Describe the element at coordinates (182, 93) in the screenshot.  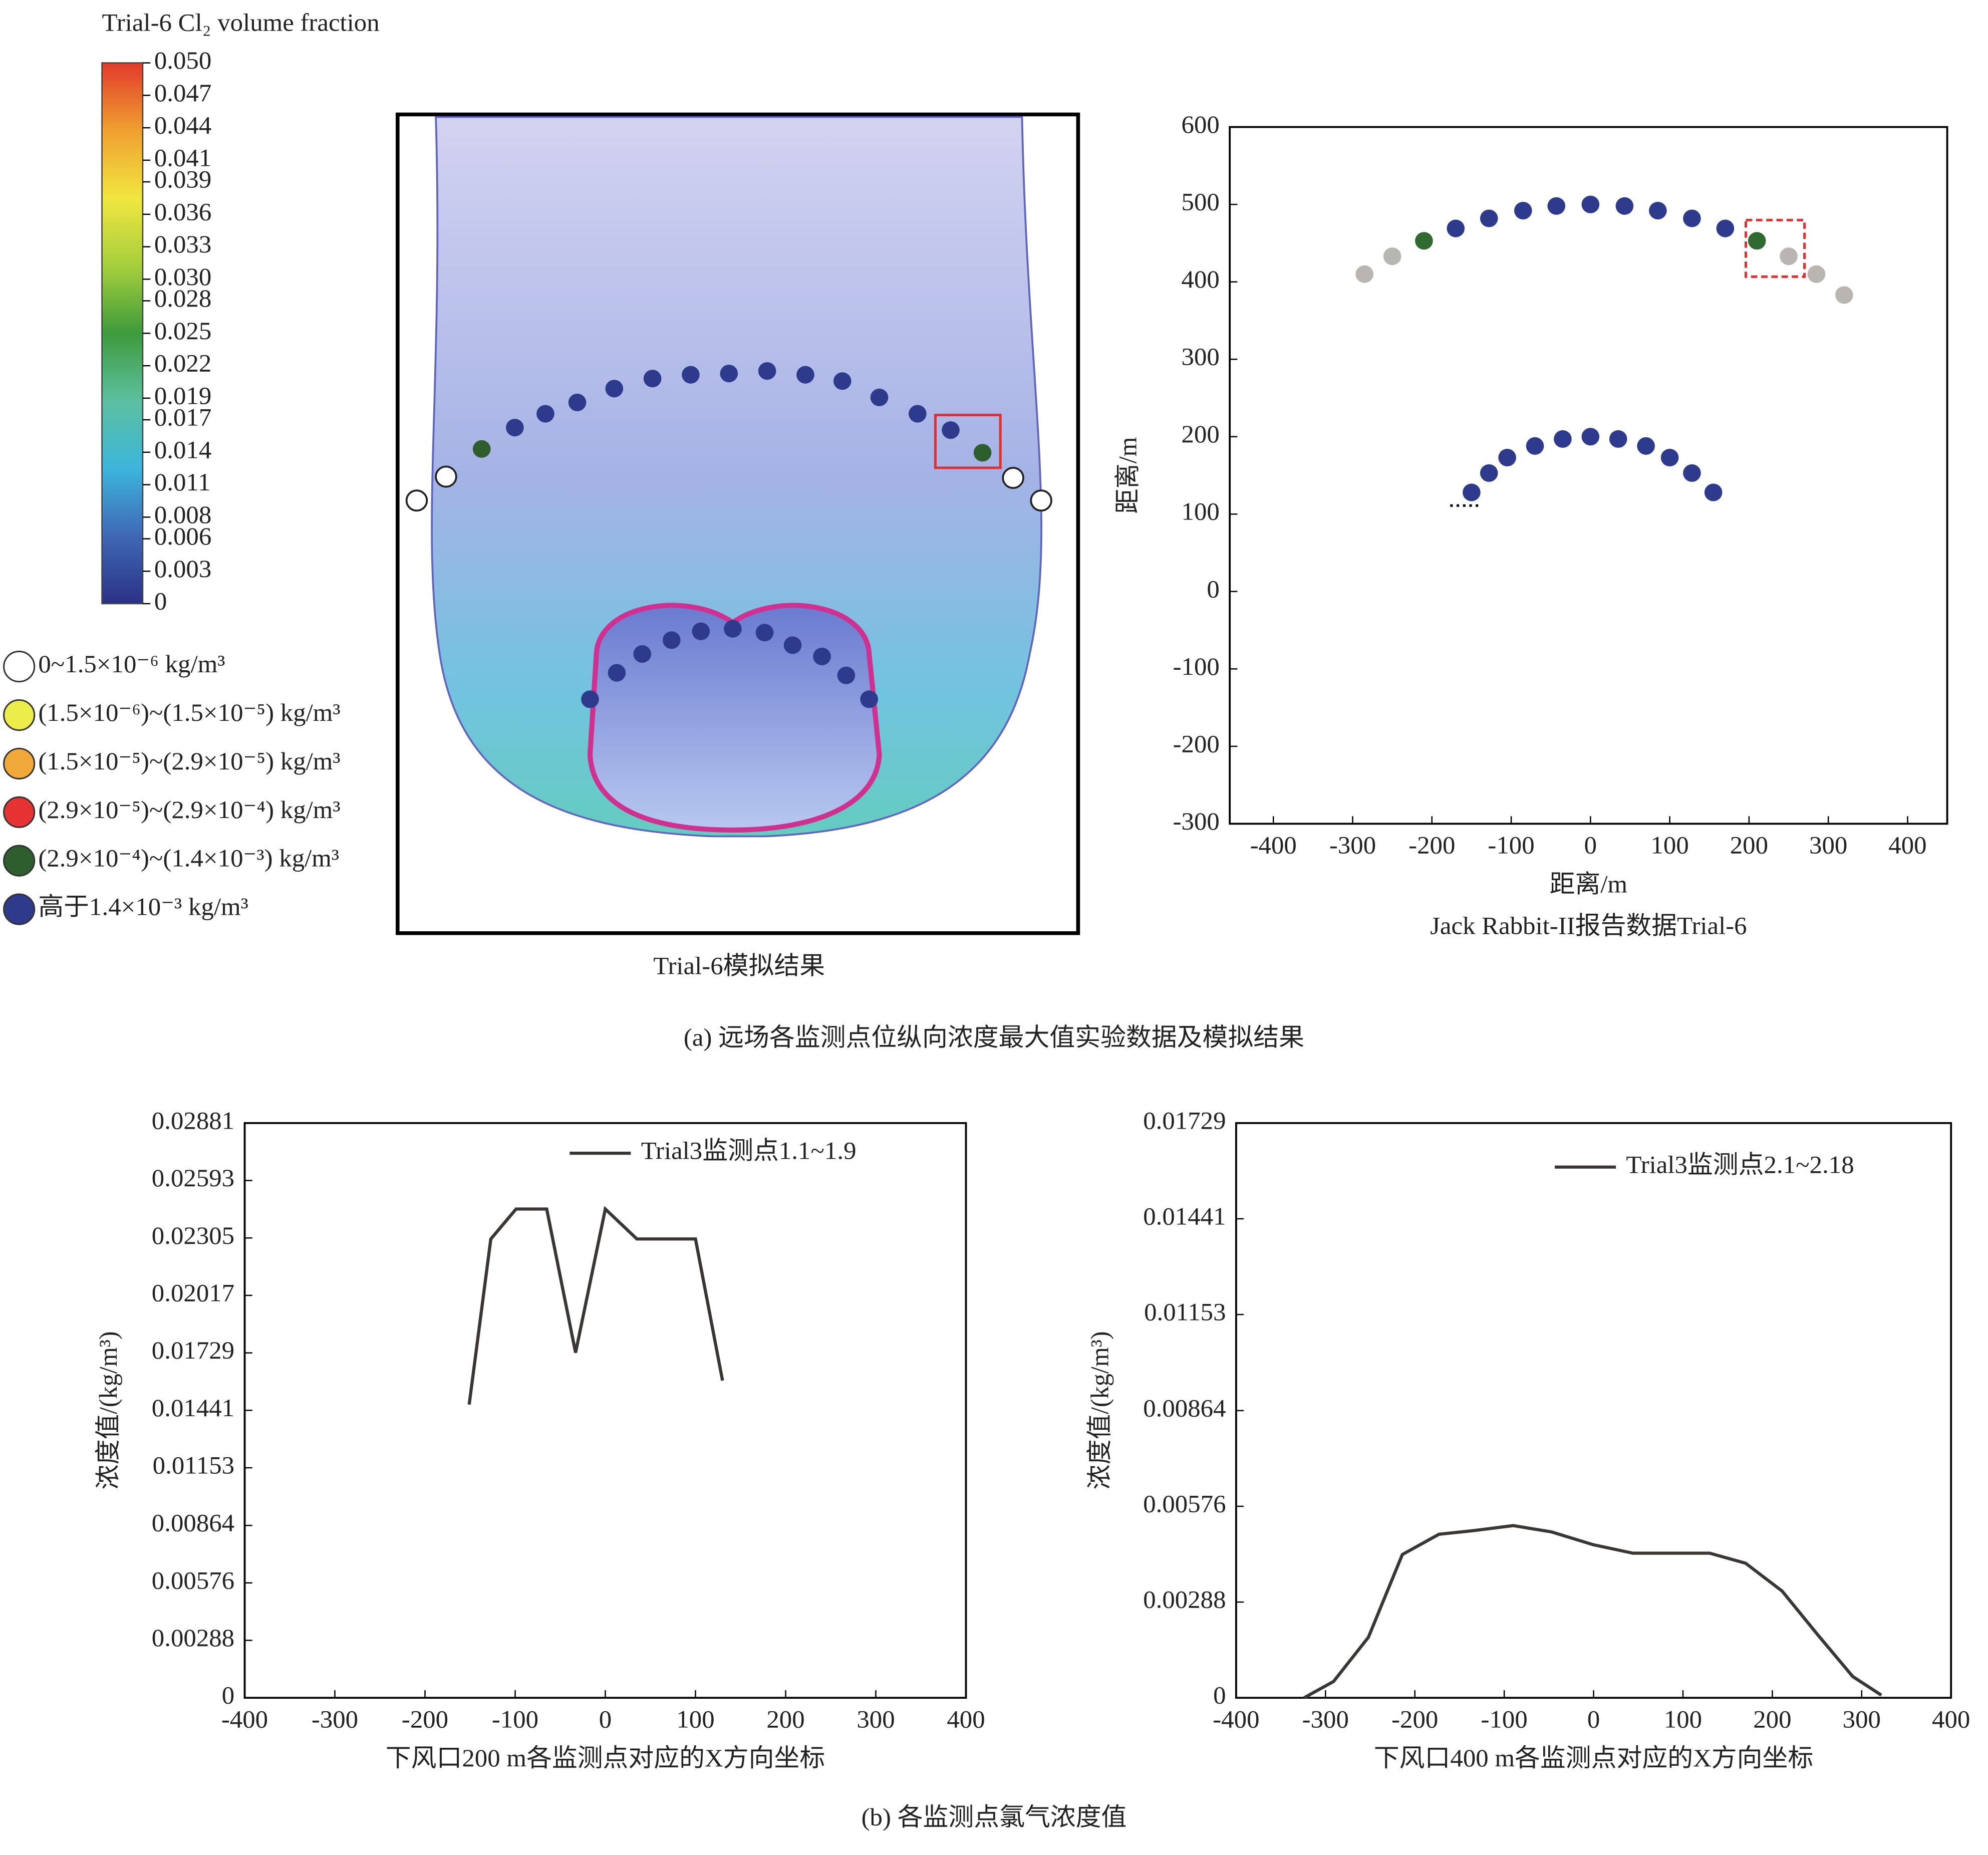
I see `colorbar-tick-label: 0.047` at that location.